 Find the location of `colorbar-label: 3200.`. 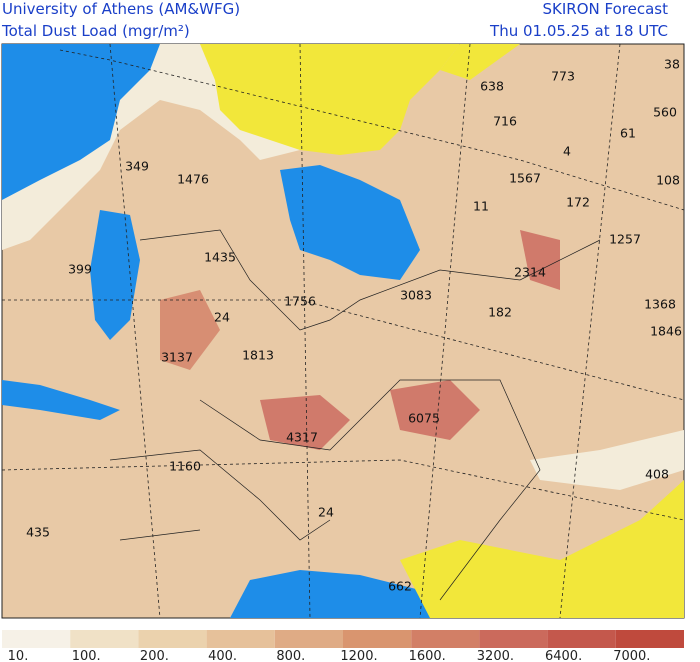

colorbar-label: 3200. is located at coordinates (495, 655).